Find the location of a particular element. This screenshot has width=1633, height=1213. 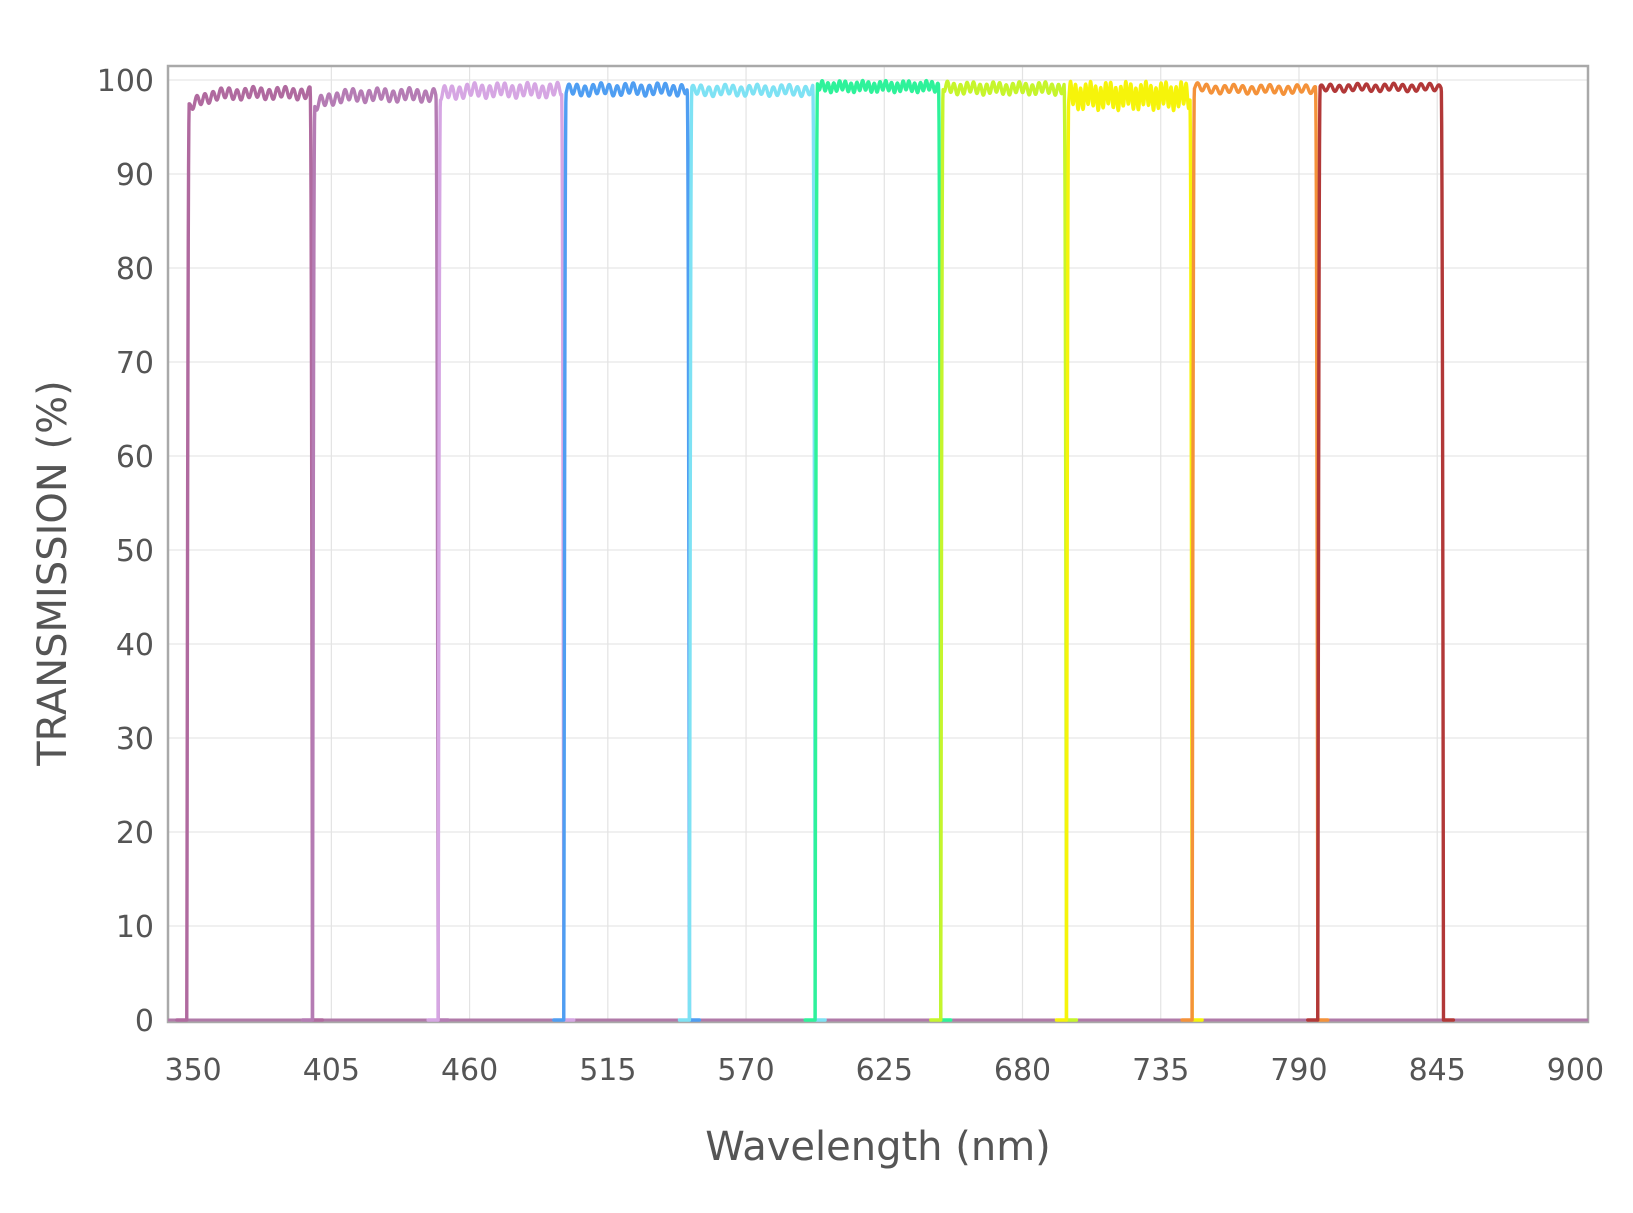

y-axis-ticks: 0 10 20 30 40 50 60 70 80 90 100 is located at coordinates (125, 551).